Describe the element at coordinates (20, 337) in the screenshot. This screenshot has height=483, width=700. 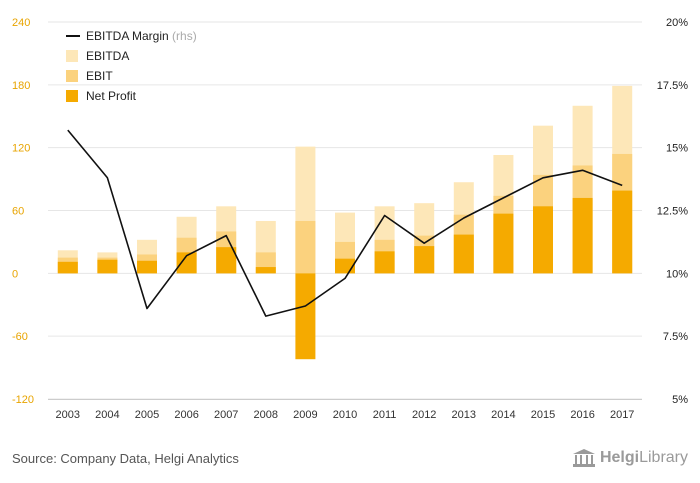
I see `y-left-tick-label: -60` at that location.